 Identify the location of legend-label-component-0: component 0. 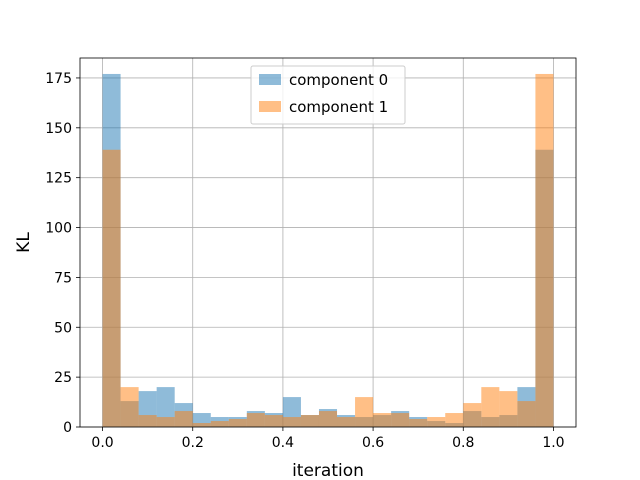
(338, 80).